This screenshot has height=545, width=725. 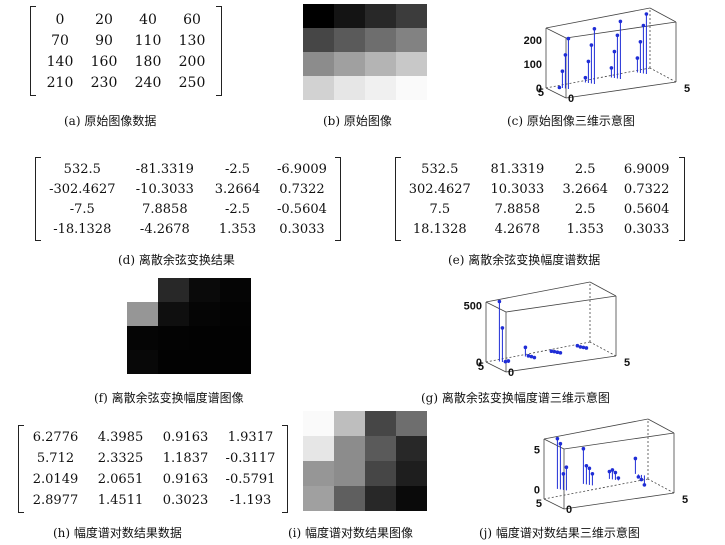 I want to click on caption-j: (j) 幅度谱对数结果三维示意图, so click(x=559, y=533).